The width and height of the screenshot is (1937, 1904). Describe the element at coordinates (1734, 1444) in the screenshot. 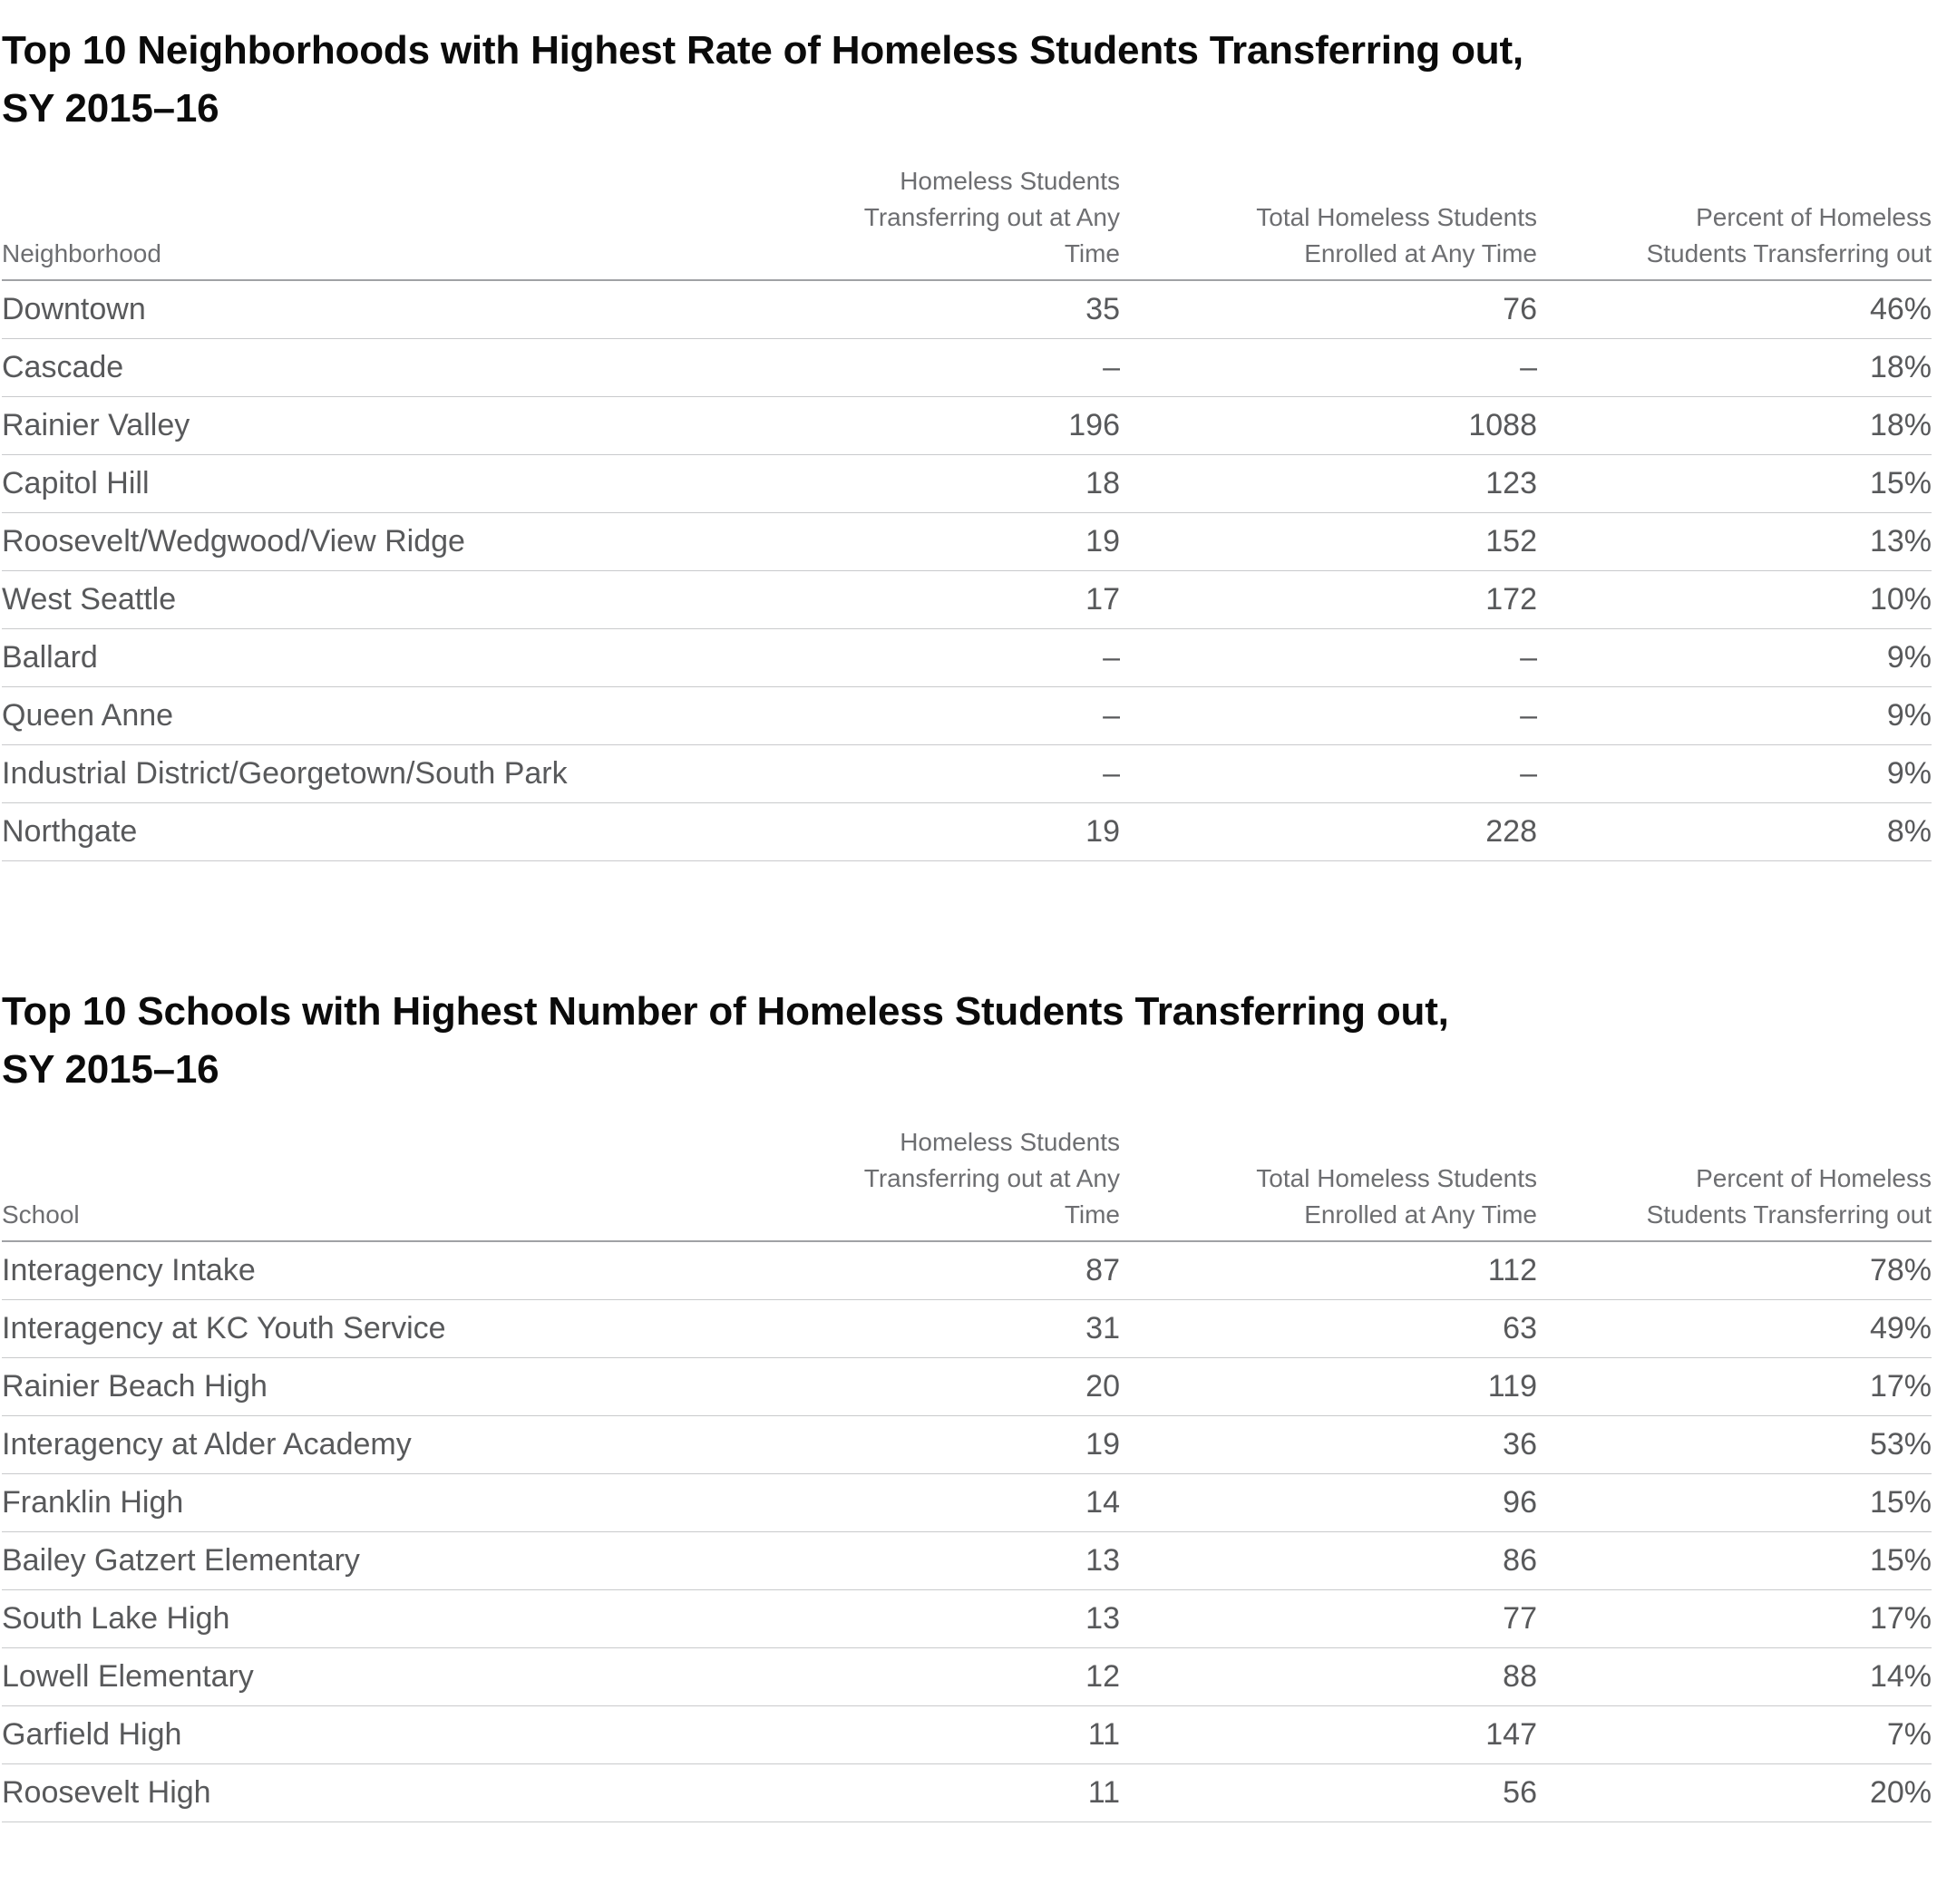

I see `row-value: 53%` at that location.